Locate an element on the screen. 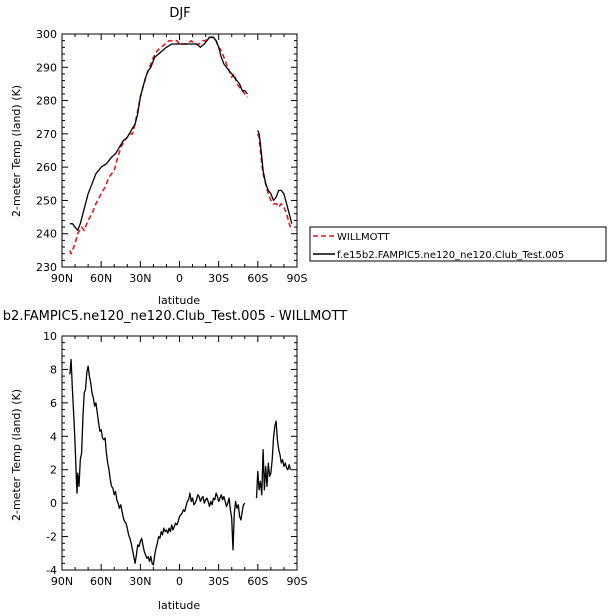  top-y-tick-label: 250 is located at coordinates (46, 200).